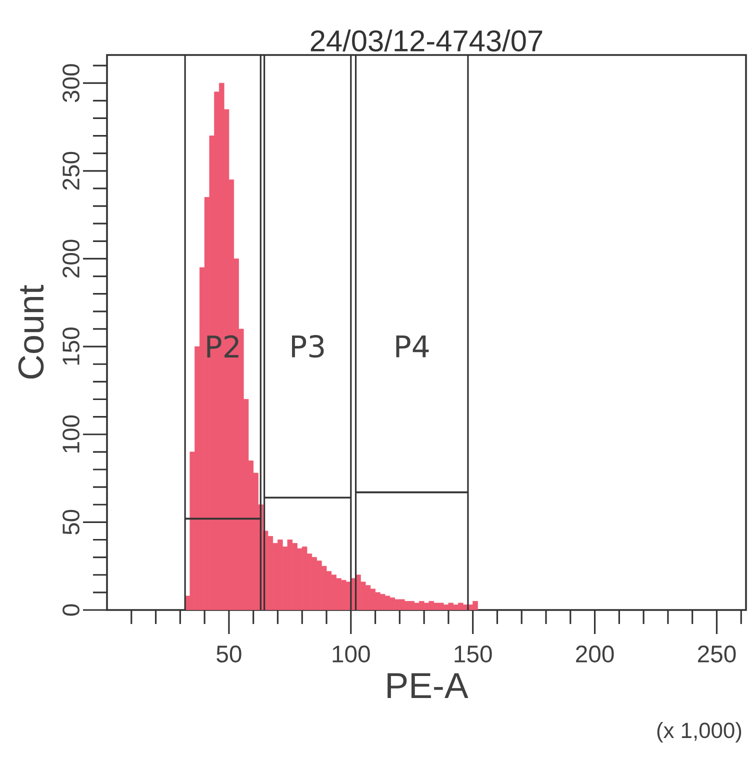 The image size is (748, 758). Describe the element at coordinates (229, 654) in the screenshot. I see `x-tick-label: 50` at that location.